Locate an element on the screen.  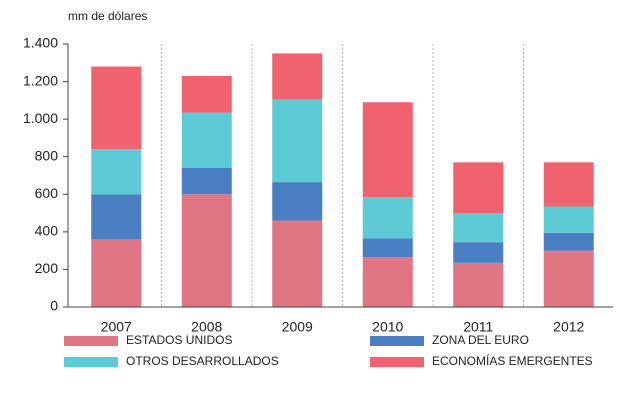
y-tick-label: 400 is located at coordinates (47, 231).